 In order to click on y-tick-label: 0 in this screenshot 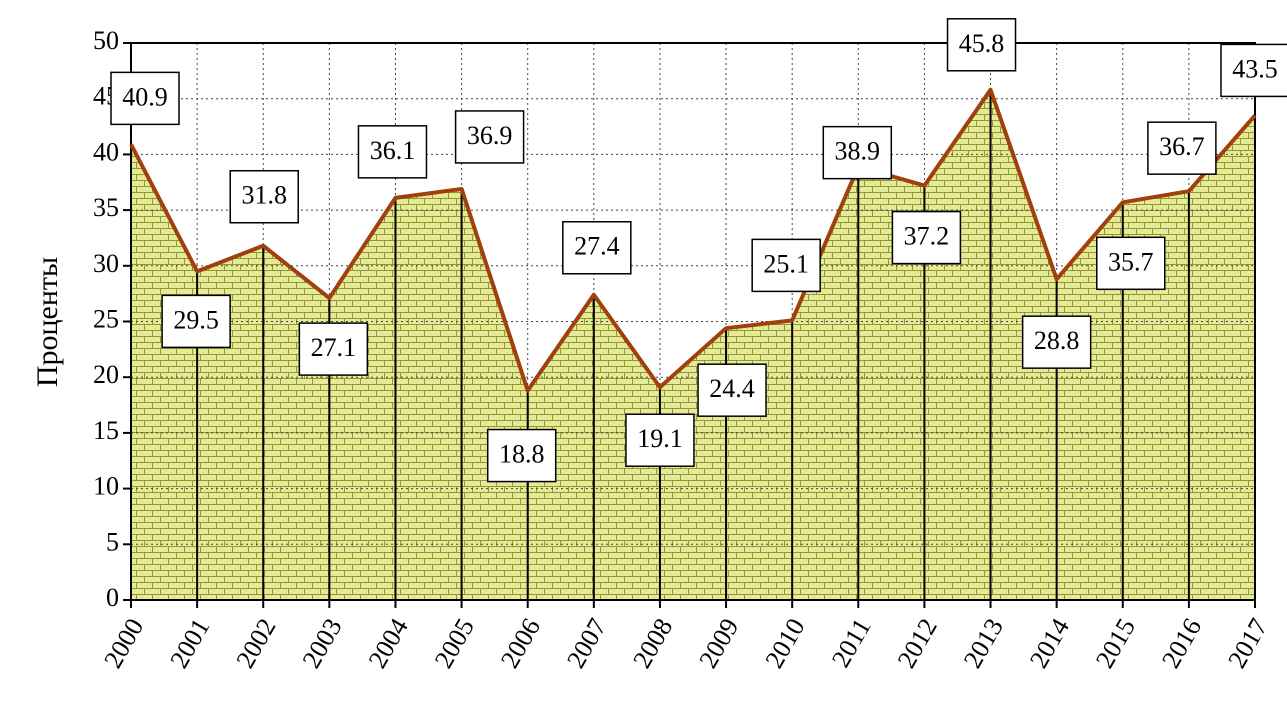, I will do `click(112, 597)`.